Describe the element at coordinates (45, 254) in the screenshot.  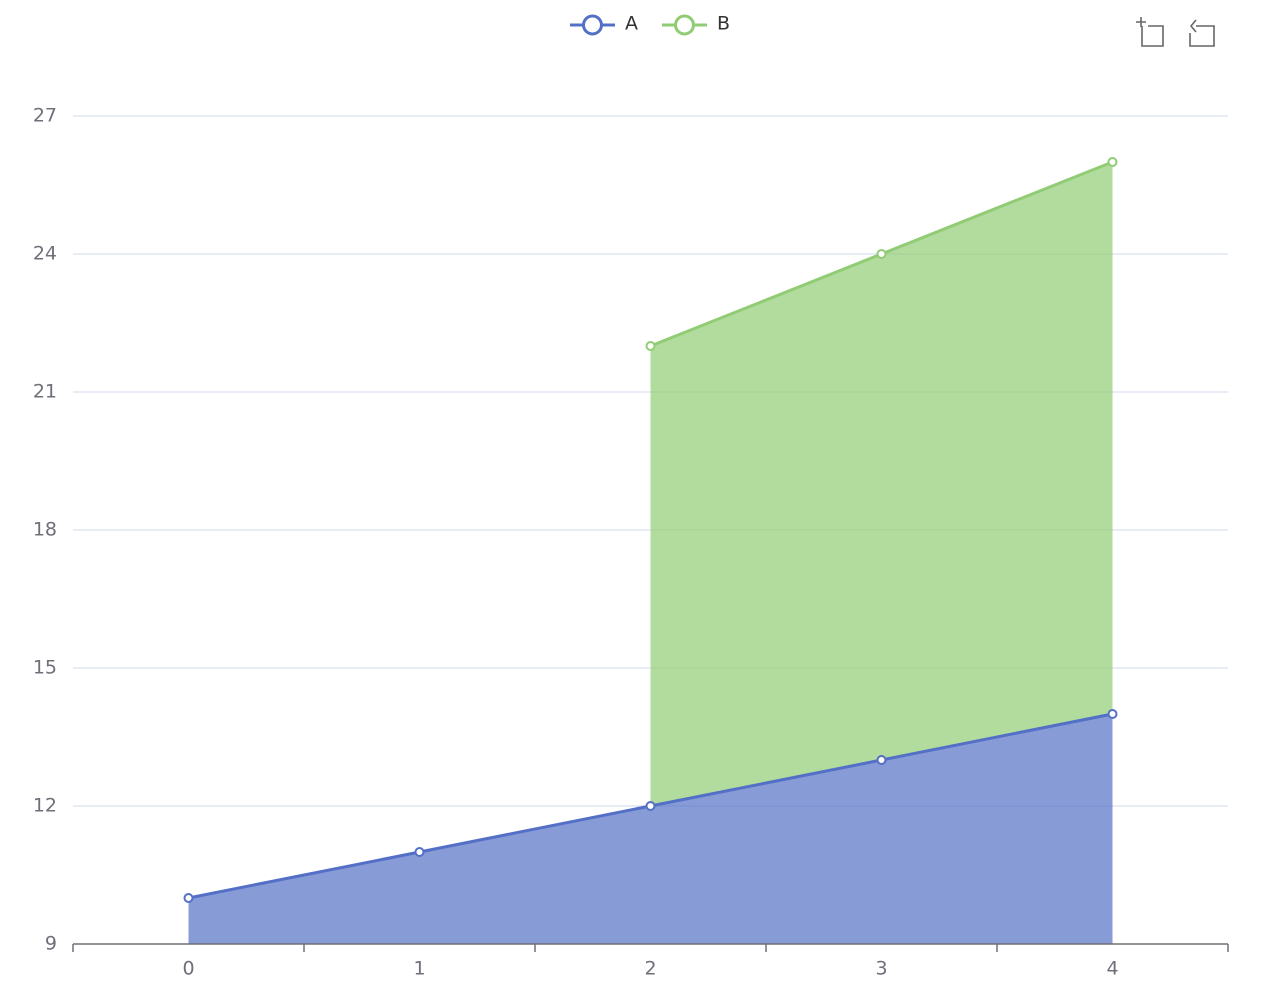
I see `y-tick-label: 24` at that location.